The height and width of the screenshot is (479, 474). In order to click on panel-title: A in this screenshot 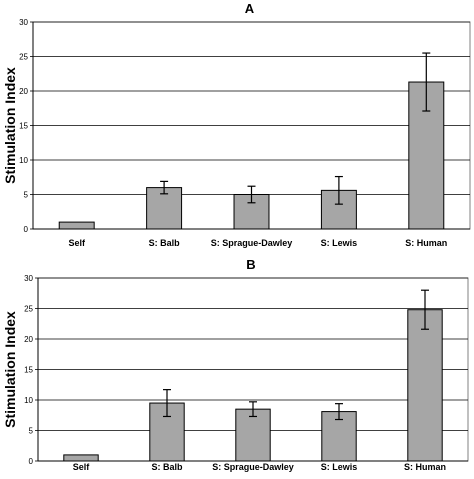, I will do `click(250, 8)`.